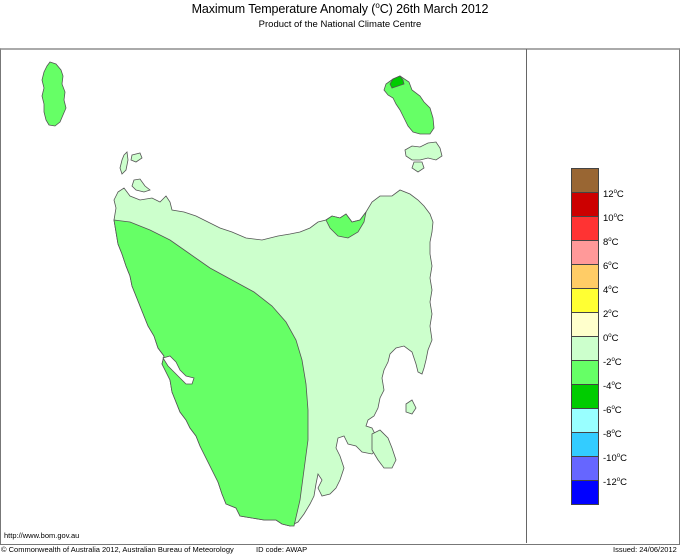  Describe the element at coordinates (54, 94) in the screenshot. I see `king-island` at that location.